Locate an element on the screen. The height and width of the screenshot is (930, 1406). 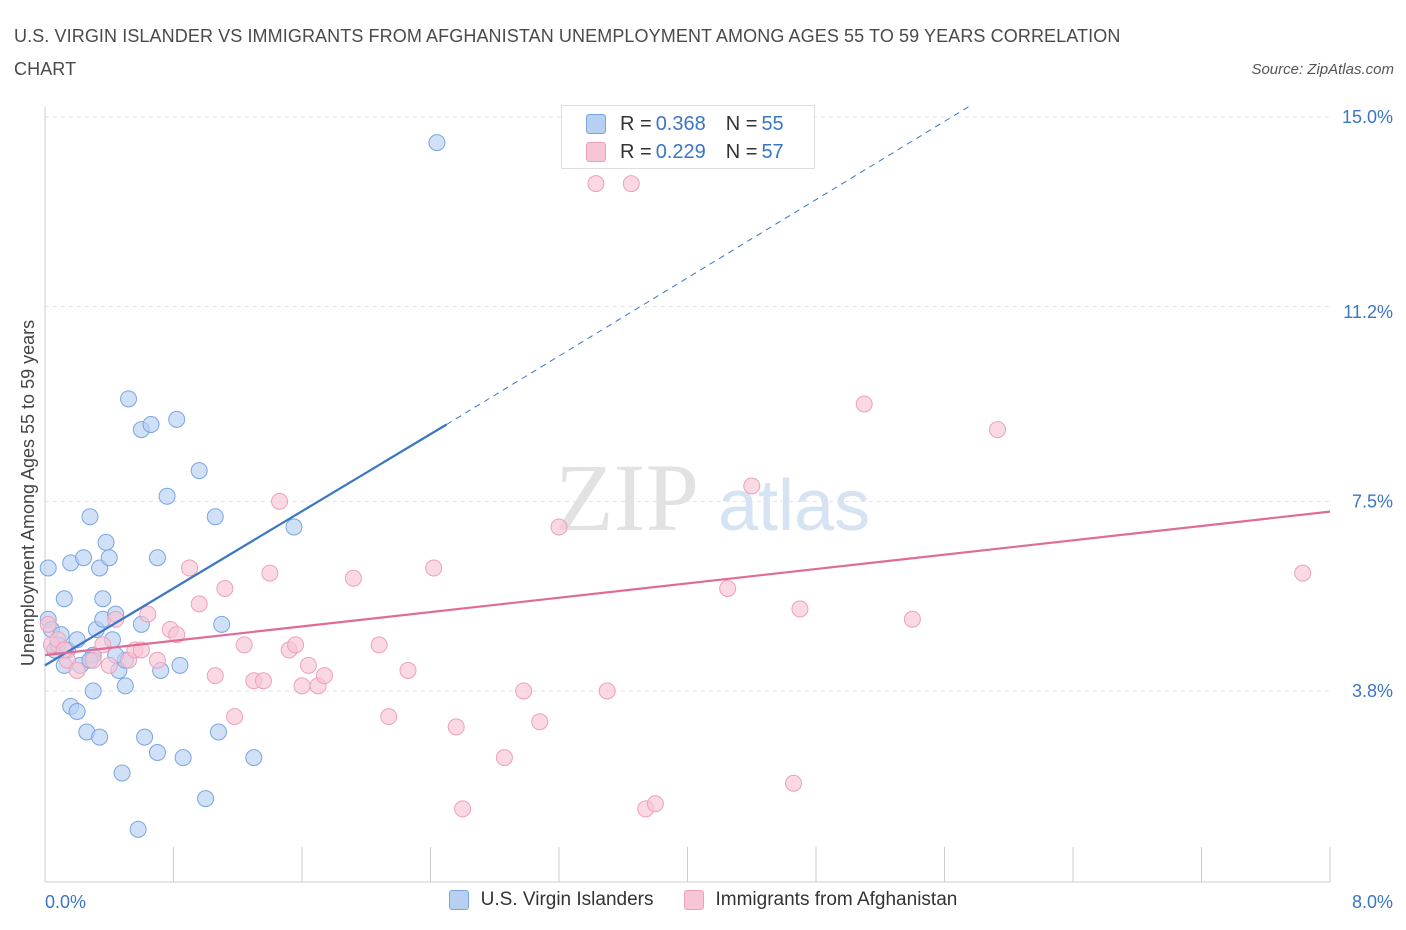
r-value: 0.368 is located at coordinates (680, 123).